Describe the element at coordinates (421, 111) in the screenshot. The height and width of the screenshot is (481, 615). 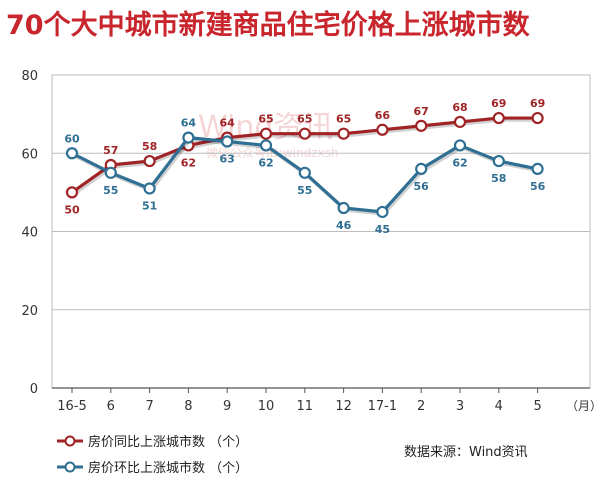
I see `data-label: 67` at that location.